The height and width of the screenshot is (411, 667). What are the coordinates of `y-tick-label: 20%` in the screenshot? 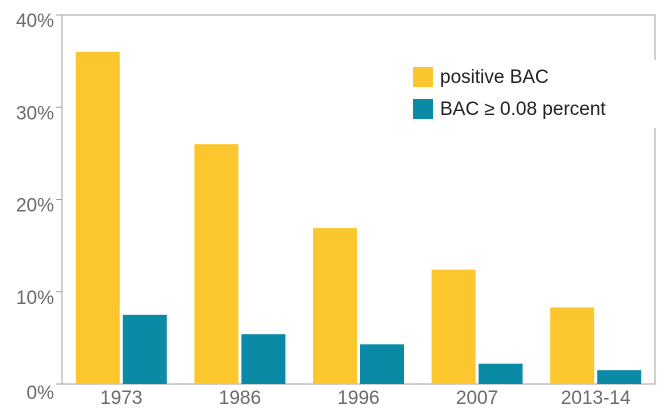 It's located at (35, 206).